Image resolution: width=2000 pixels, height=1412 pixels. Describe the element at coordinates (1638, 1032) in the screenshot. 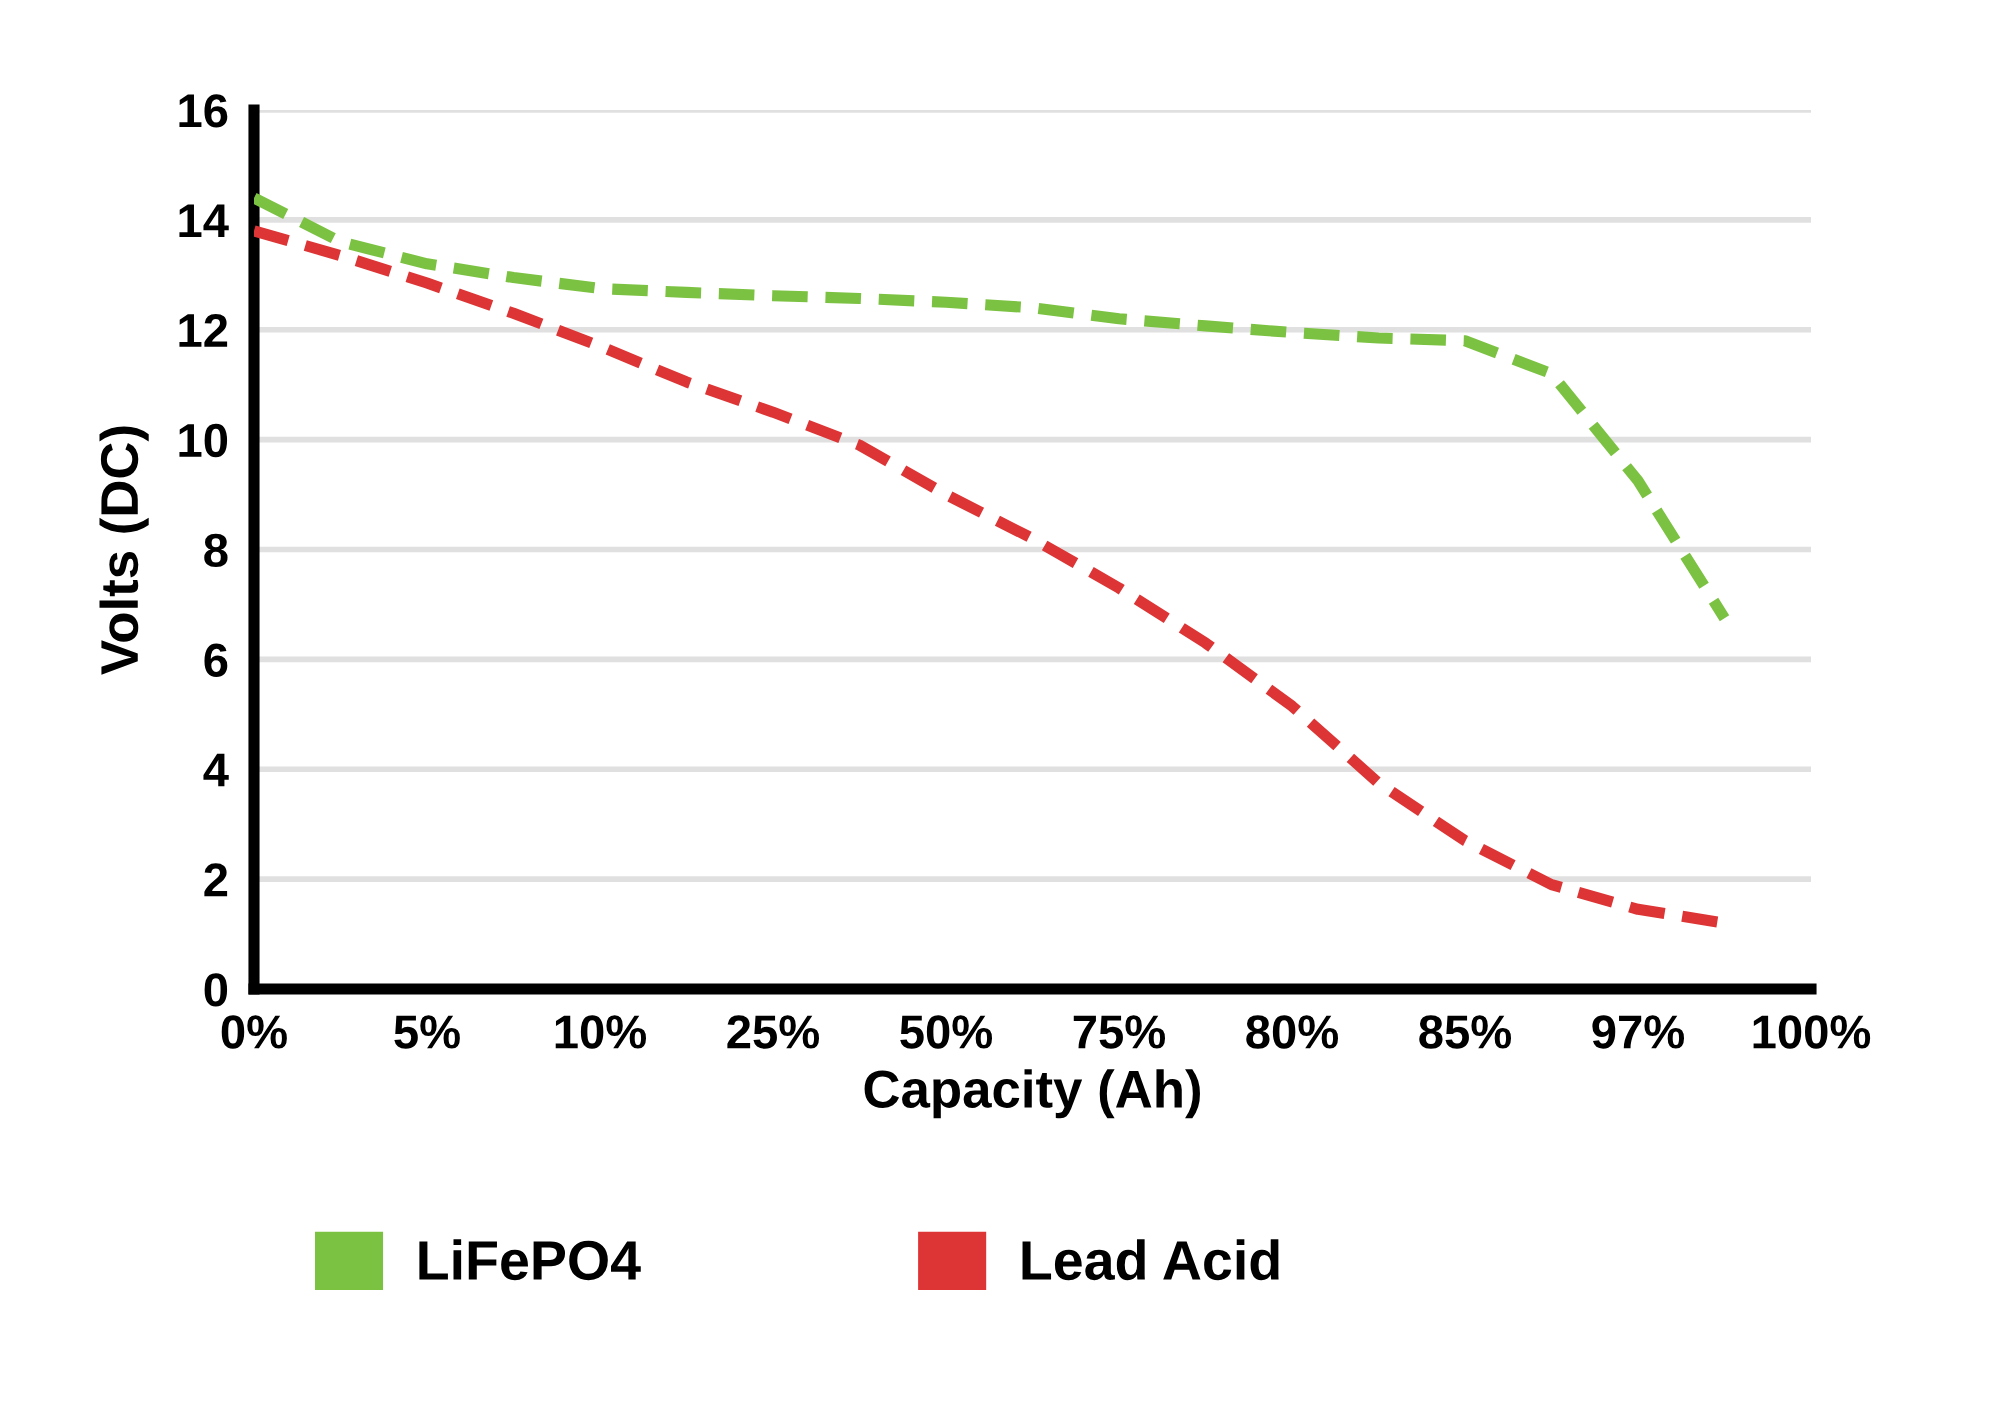

I see `x-tick-label: 97%` at that location.